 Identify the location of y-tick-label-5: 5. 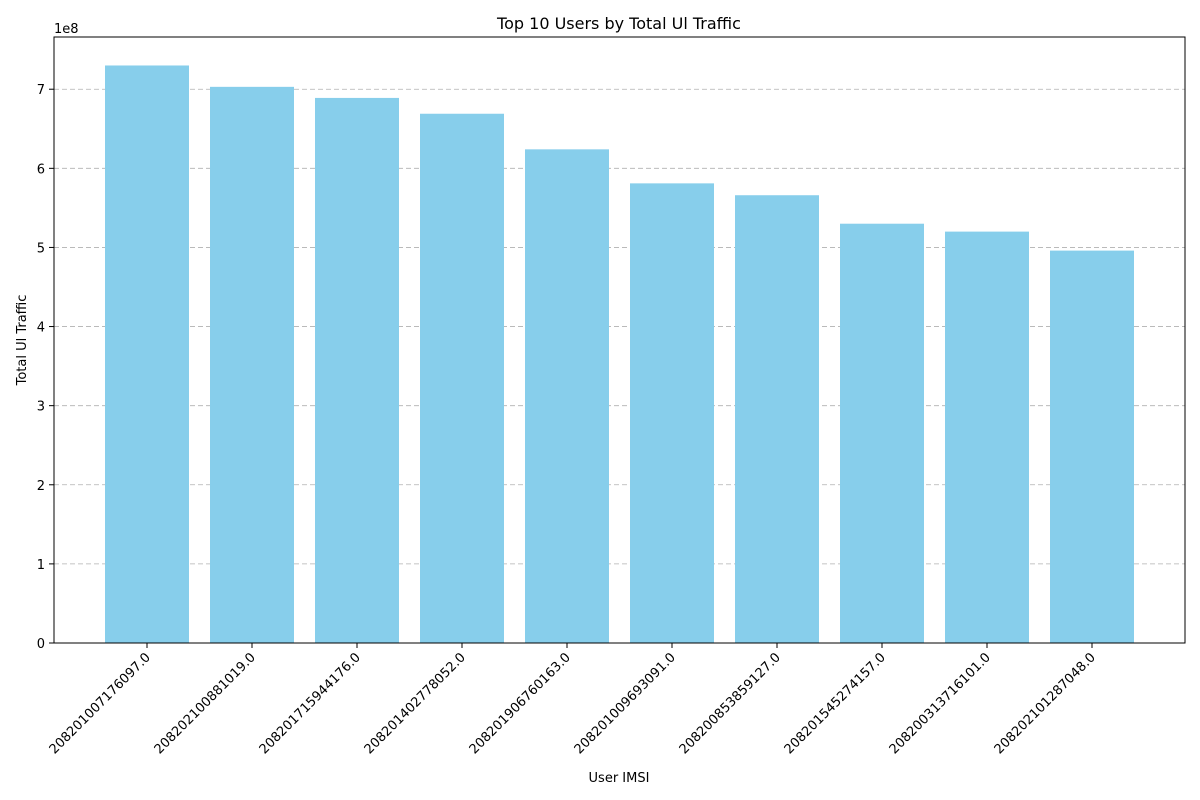
(41, 248).